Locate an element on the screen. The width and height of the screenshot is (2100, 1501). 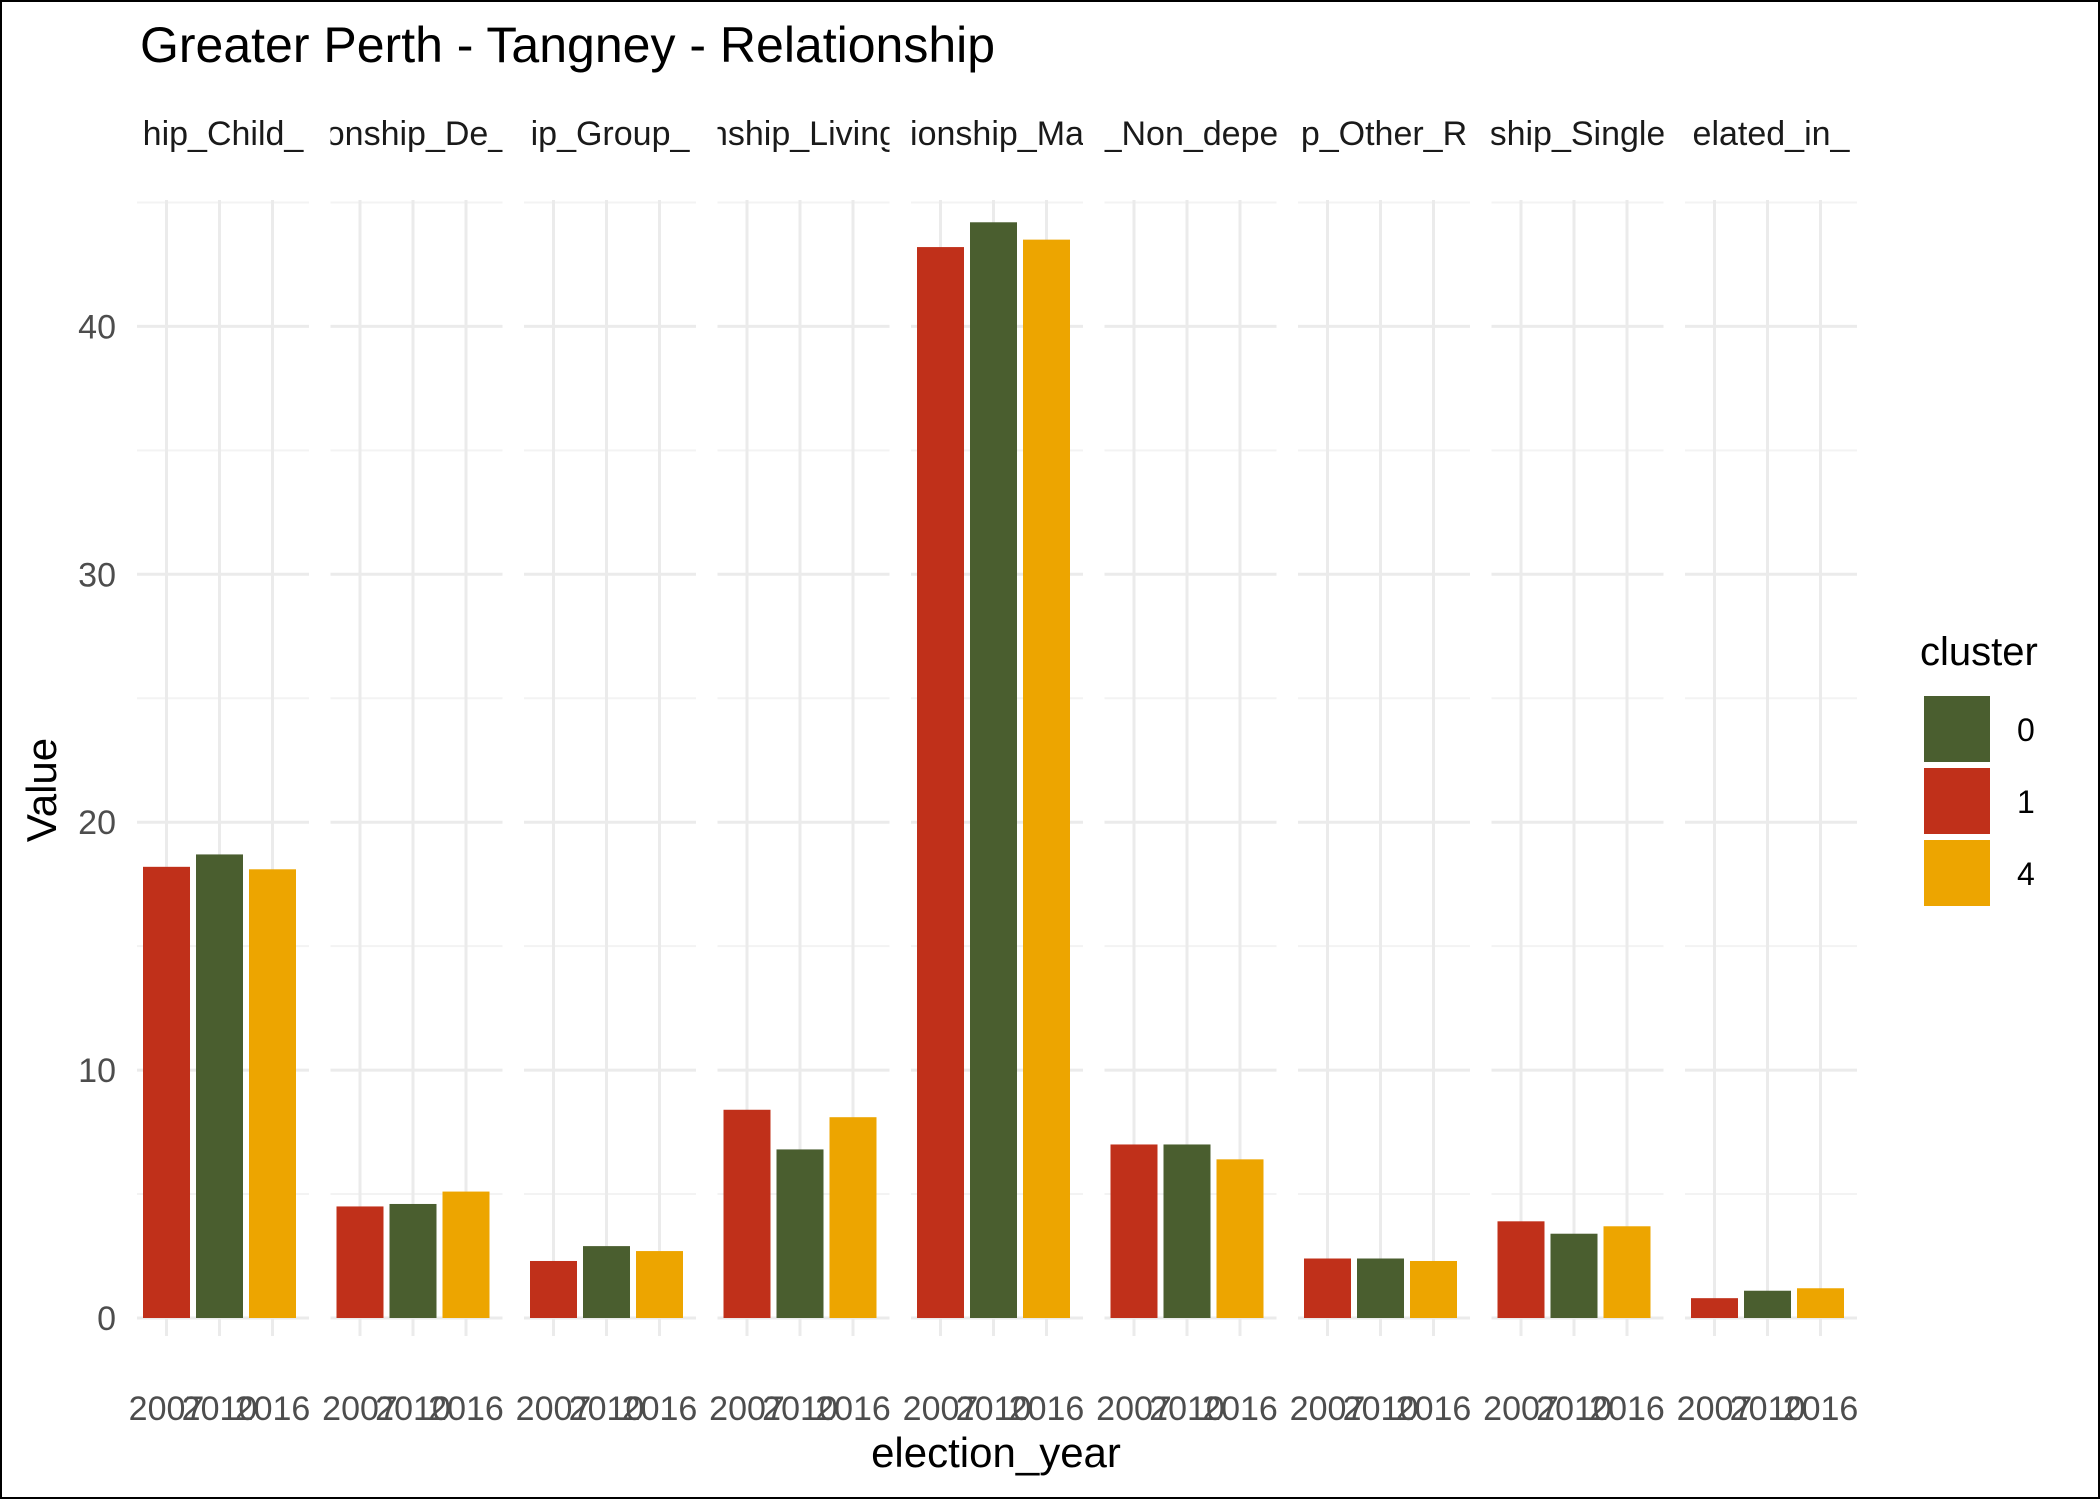
facet-strip-label: p_Other_R is located at coordinates (1384, 134).